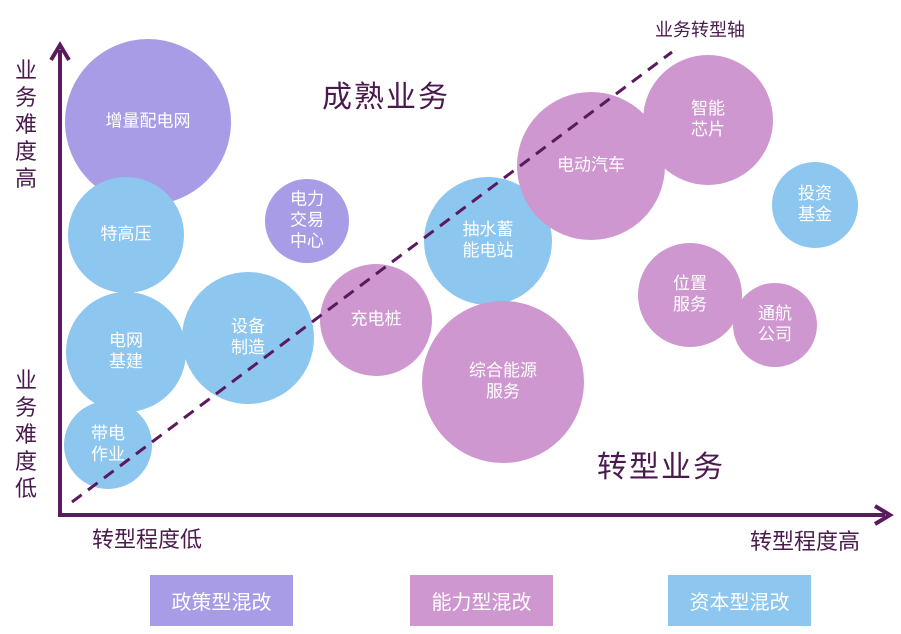 The height and width of the screenshot is (634, 901). I want to click on legend-policy: 政策型混改, so click(221, 600).